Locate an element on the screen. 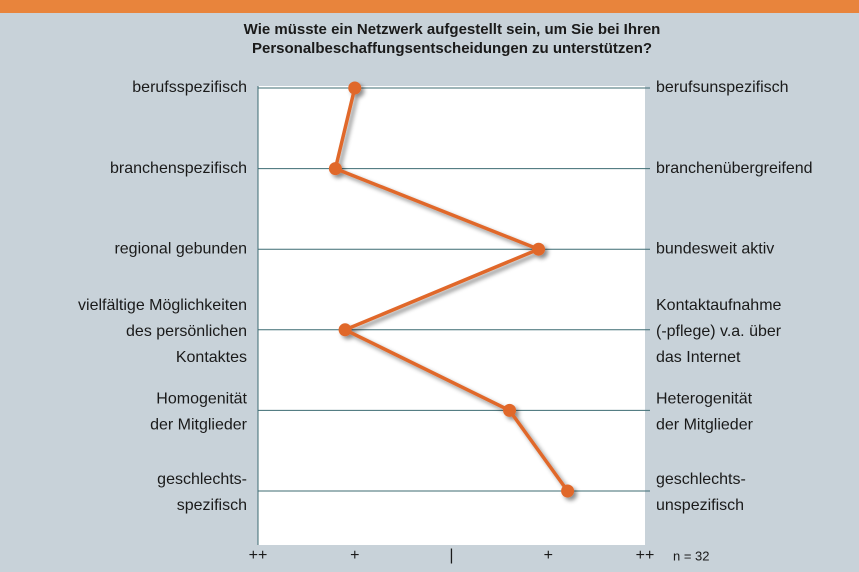 This screenshot has width=859, height=572. left-label: Homogenität is located at coordinates (201, 399).